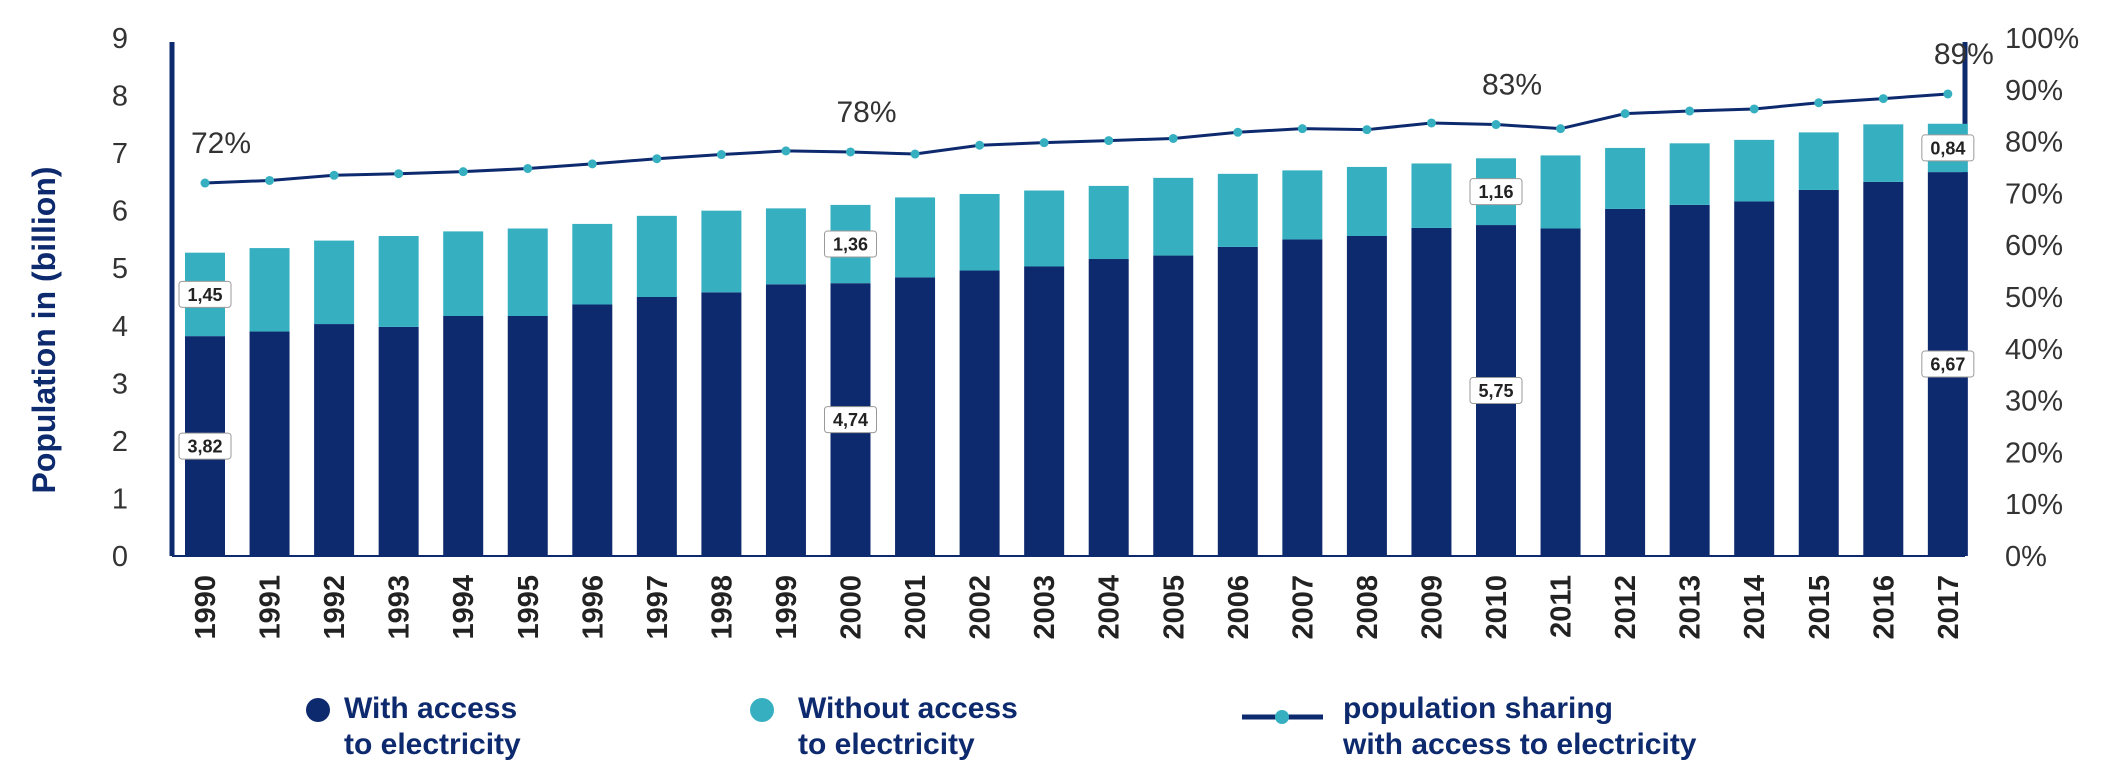  I want to click on data-label-text: 4,74, so click(850, 420).